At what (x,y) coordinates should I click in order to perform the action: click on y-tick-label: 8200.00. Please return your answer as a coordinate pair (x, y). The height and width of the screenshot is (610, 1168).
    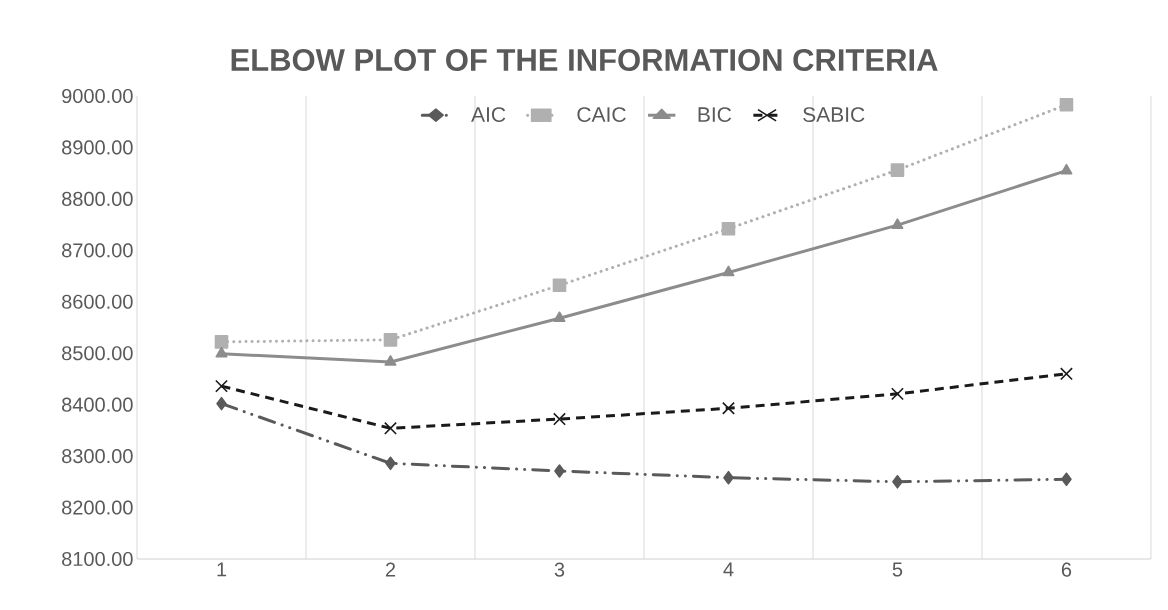
    Looking at the image, I should click on (97, 507).